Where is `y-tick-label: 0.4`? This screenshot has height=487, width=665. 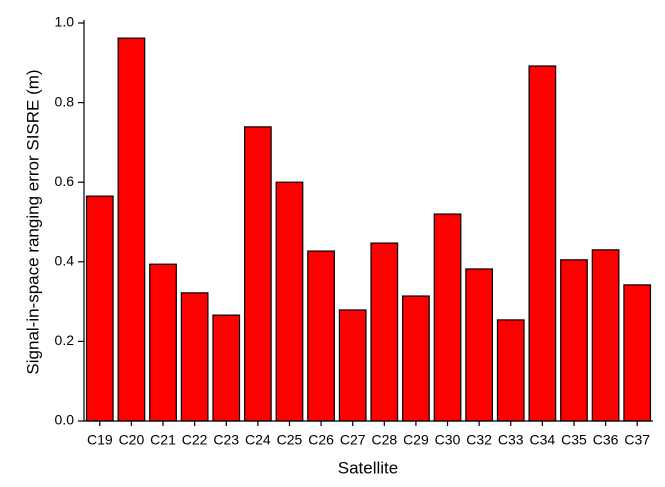 y-tick-label: 0.4 is located at coordinates (65, 261).